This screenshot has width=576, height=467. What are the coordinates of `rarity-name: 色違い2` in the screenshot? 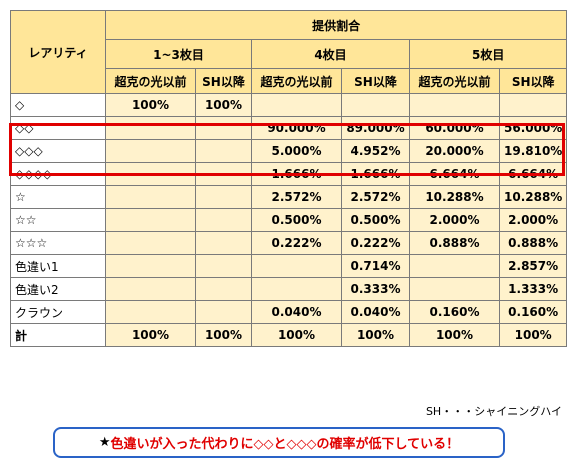 It's located at (58, 289).